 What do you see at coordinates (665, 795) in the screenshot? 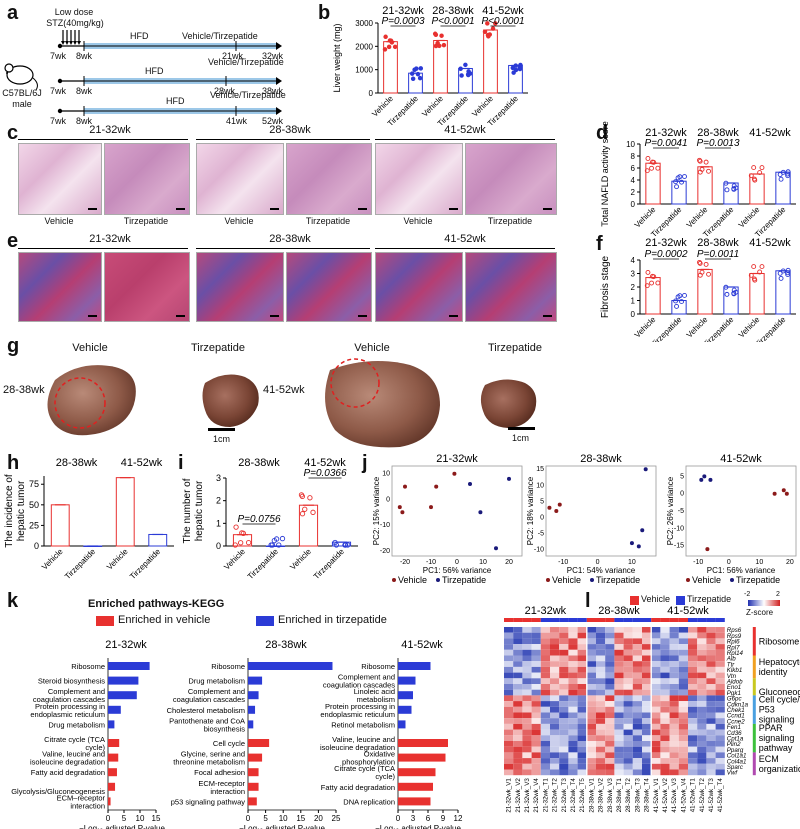
I see `sample-label: 41-52wk_V2` at bounding box center [665, 795].